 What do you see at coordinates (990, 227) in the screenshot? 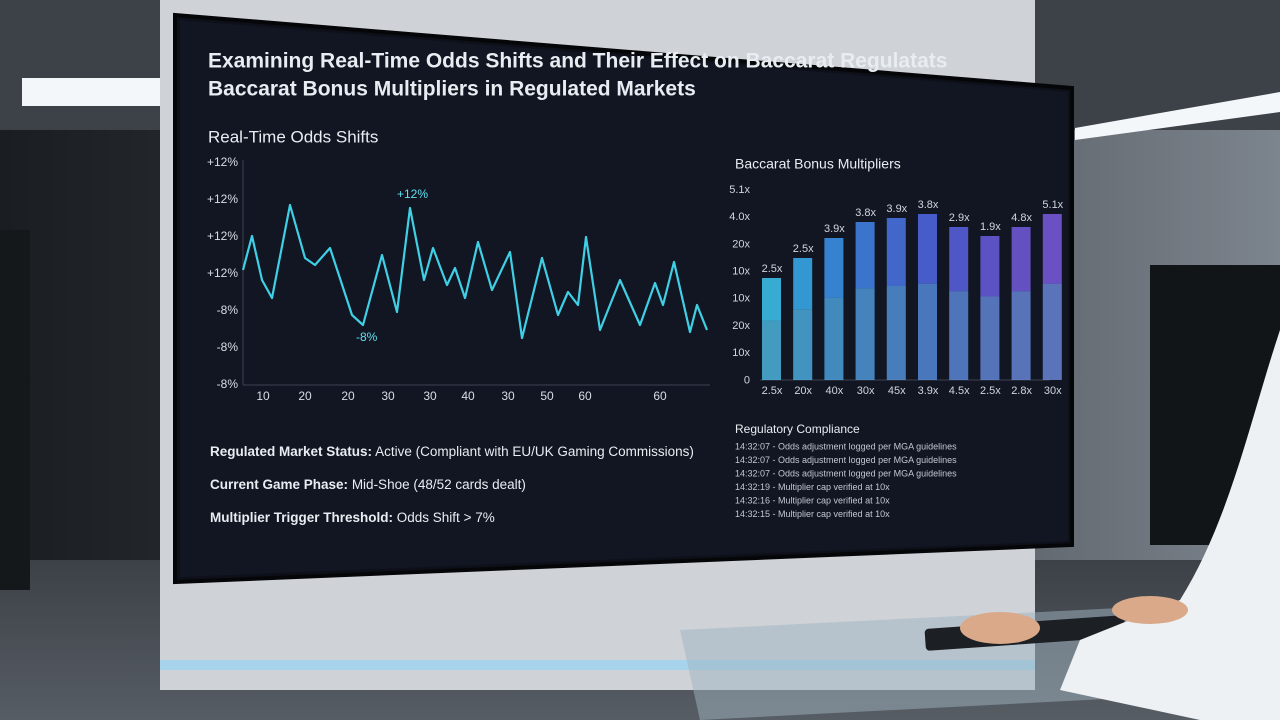
I see `bar-label: 1.9x` at bounding box center [990, 227].